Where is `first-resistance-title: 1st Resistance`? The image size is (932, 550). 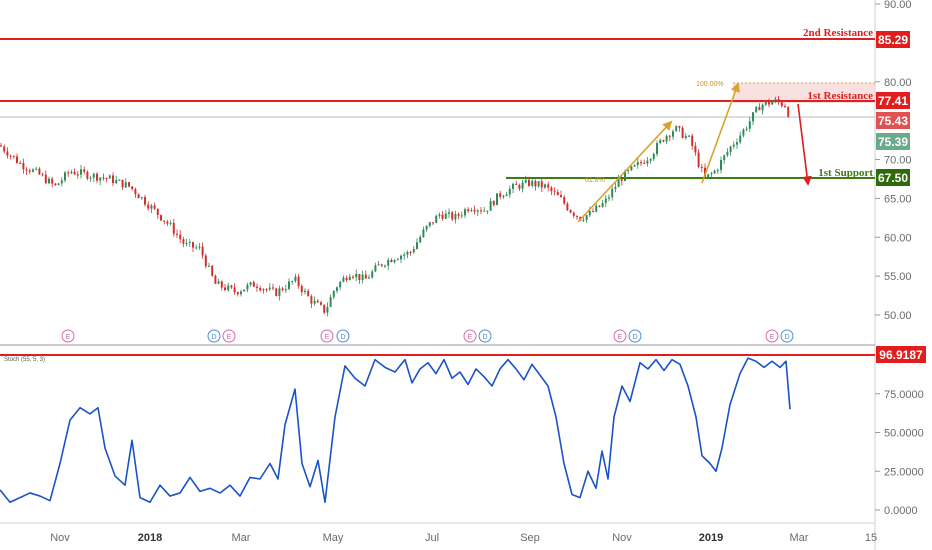
first-resistance-title: 1st Resistance is located at coordinates (840, 96).